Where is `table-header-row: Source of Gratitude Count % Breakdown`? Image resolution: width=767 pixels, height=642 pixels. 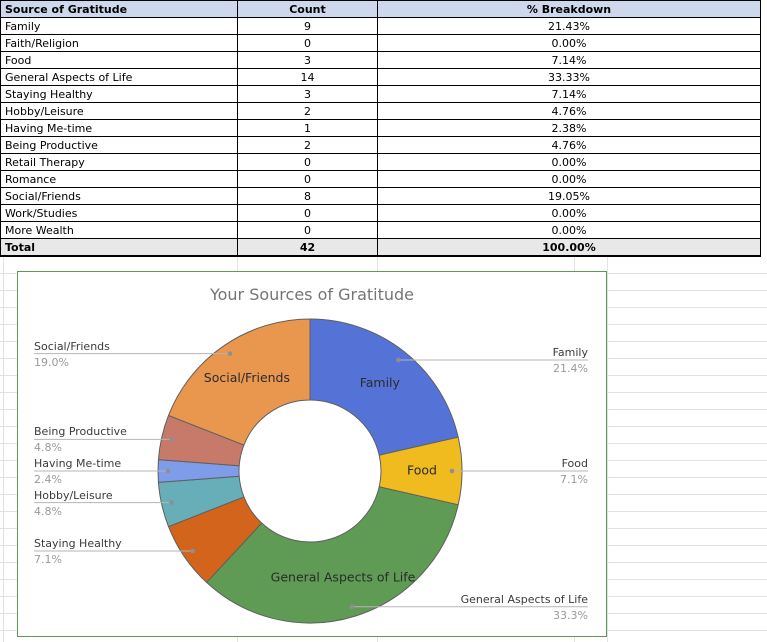 table-header-row: Source of Gratitude Count % Breakdown is located at coordinates (380, 9).